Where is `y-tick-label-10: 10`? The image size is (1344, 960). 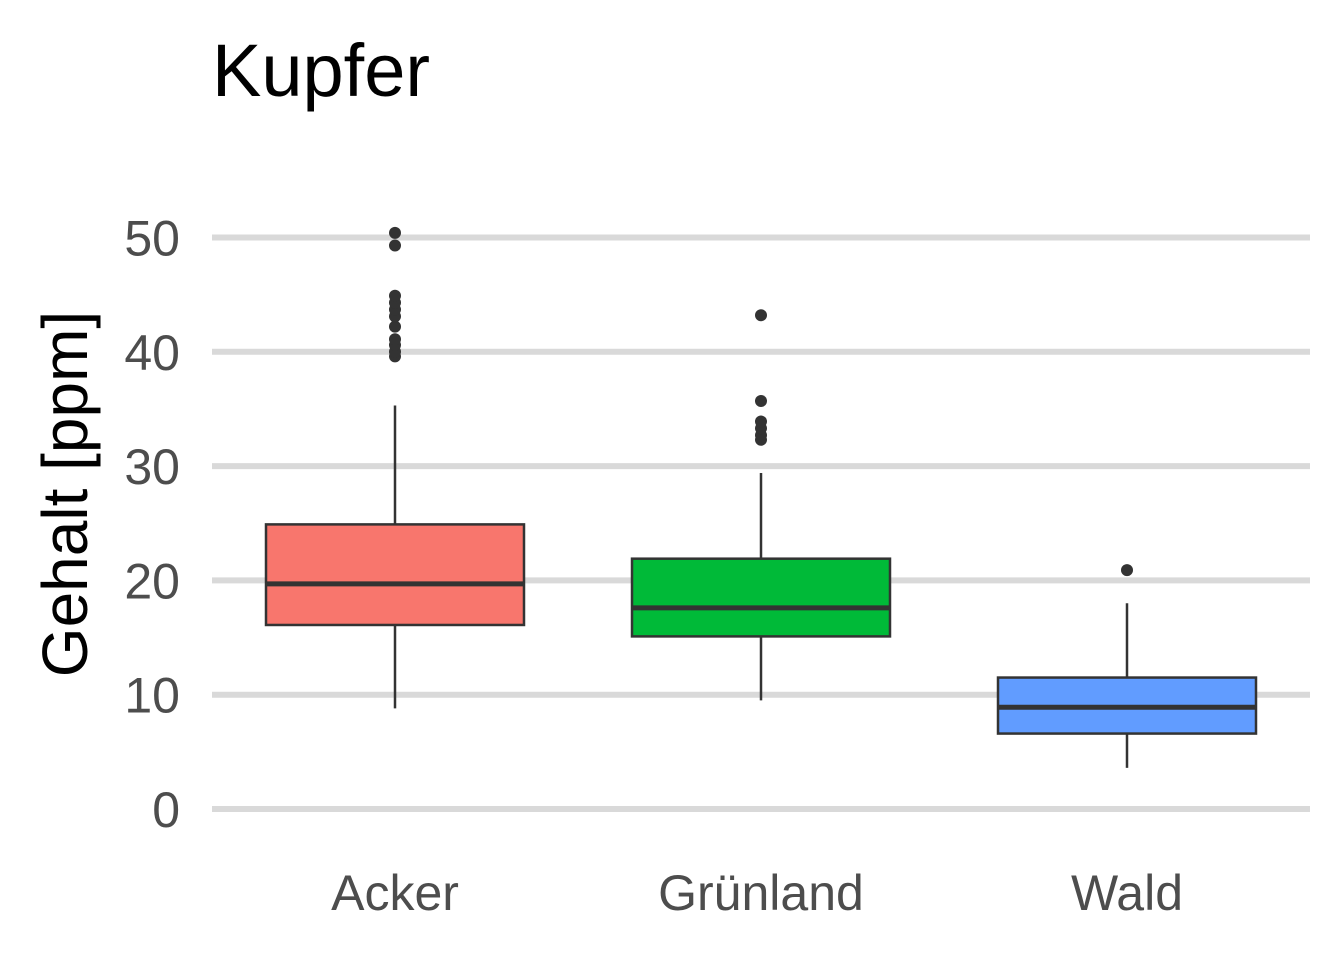
y-tick-label-10: 10 is located at coordinates (152, 696).